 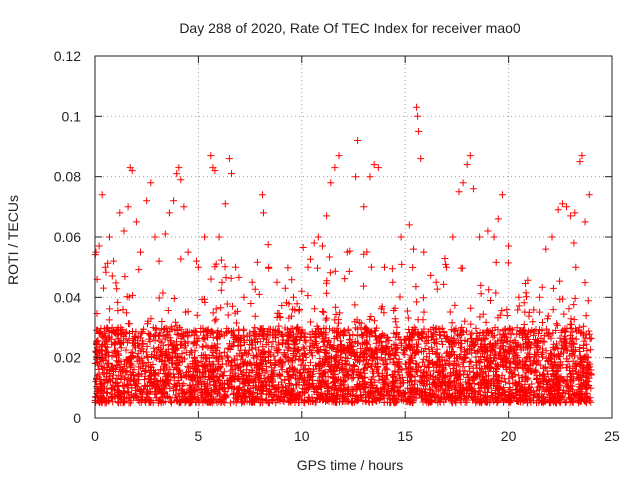 What do you see at coordinates (67, 297) in the screenshot?
I see `y-tick-label: 0.04` at bounding box center [67, 297].